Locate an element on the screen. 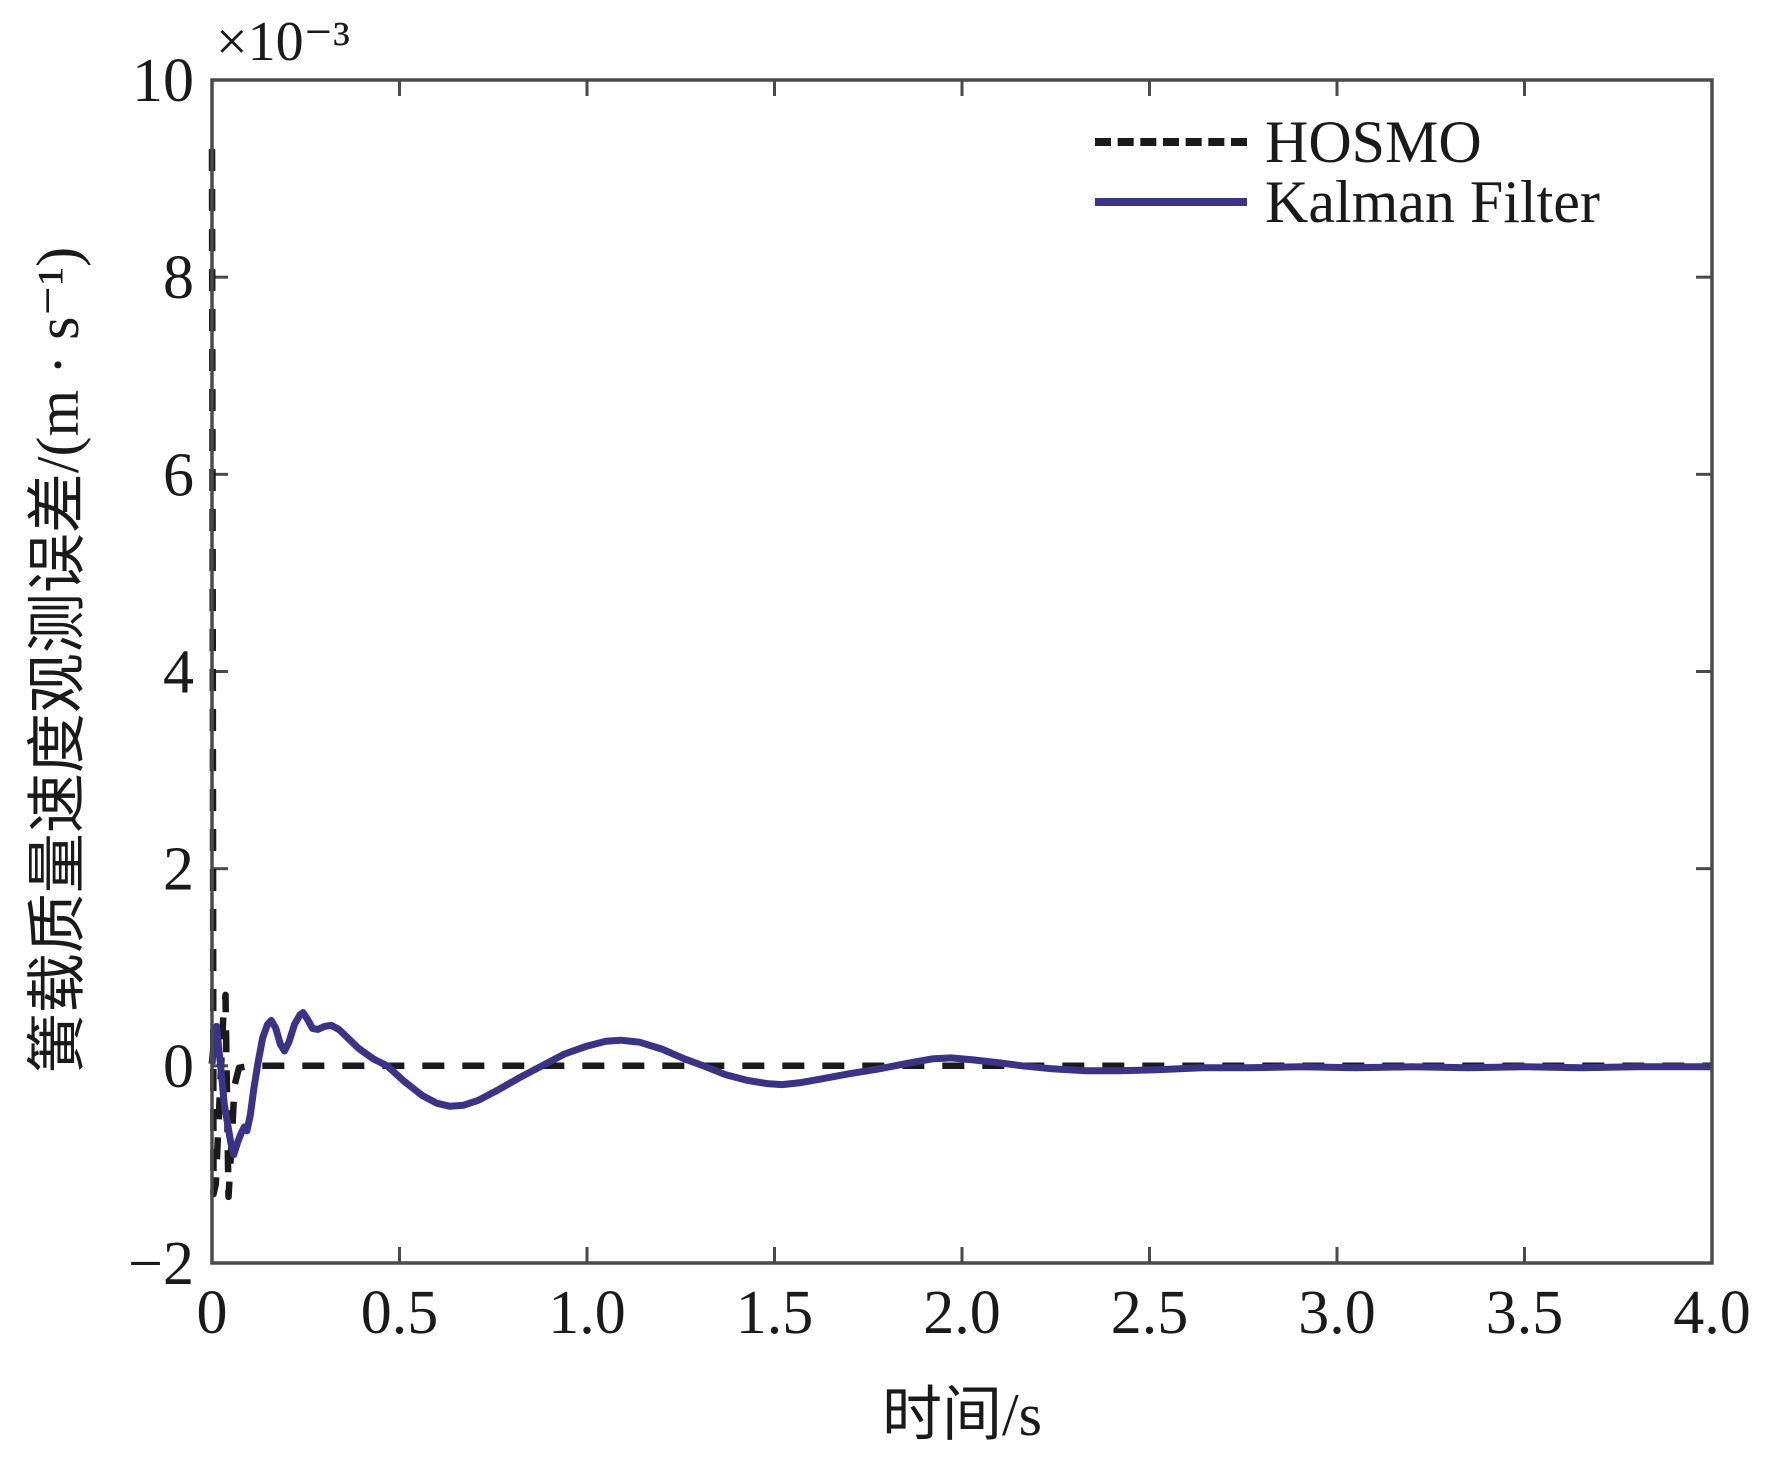  x-axis-label: 时间/s is located at coordinates (962, 1415).